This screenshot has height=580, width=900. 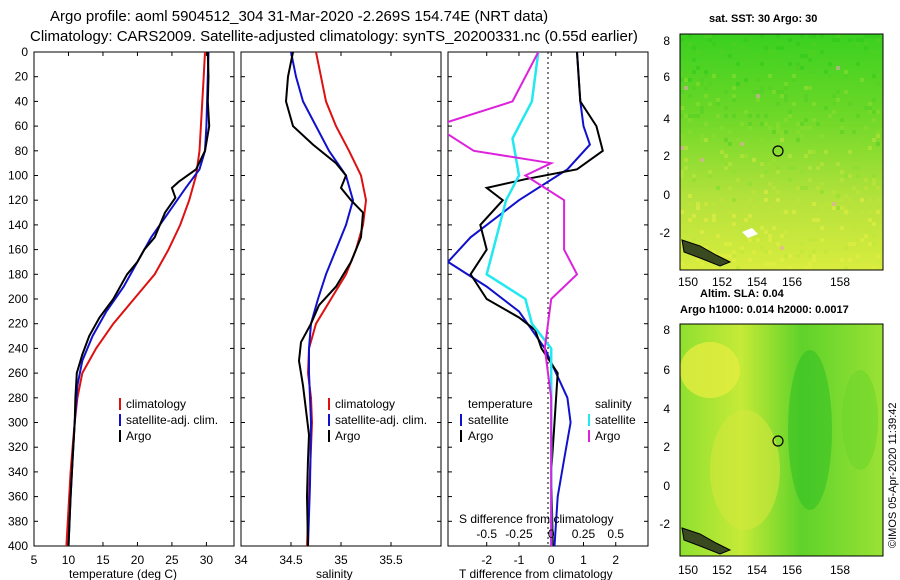 What do you see at coordinates (550, 534) in the screenshot?
I see `s-diff-tick-labels: -0.5 -0.25 0 0.25 0.5` at bounding box center [550, 534].